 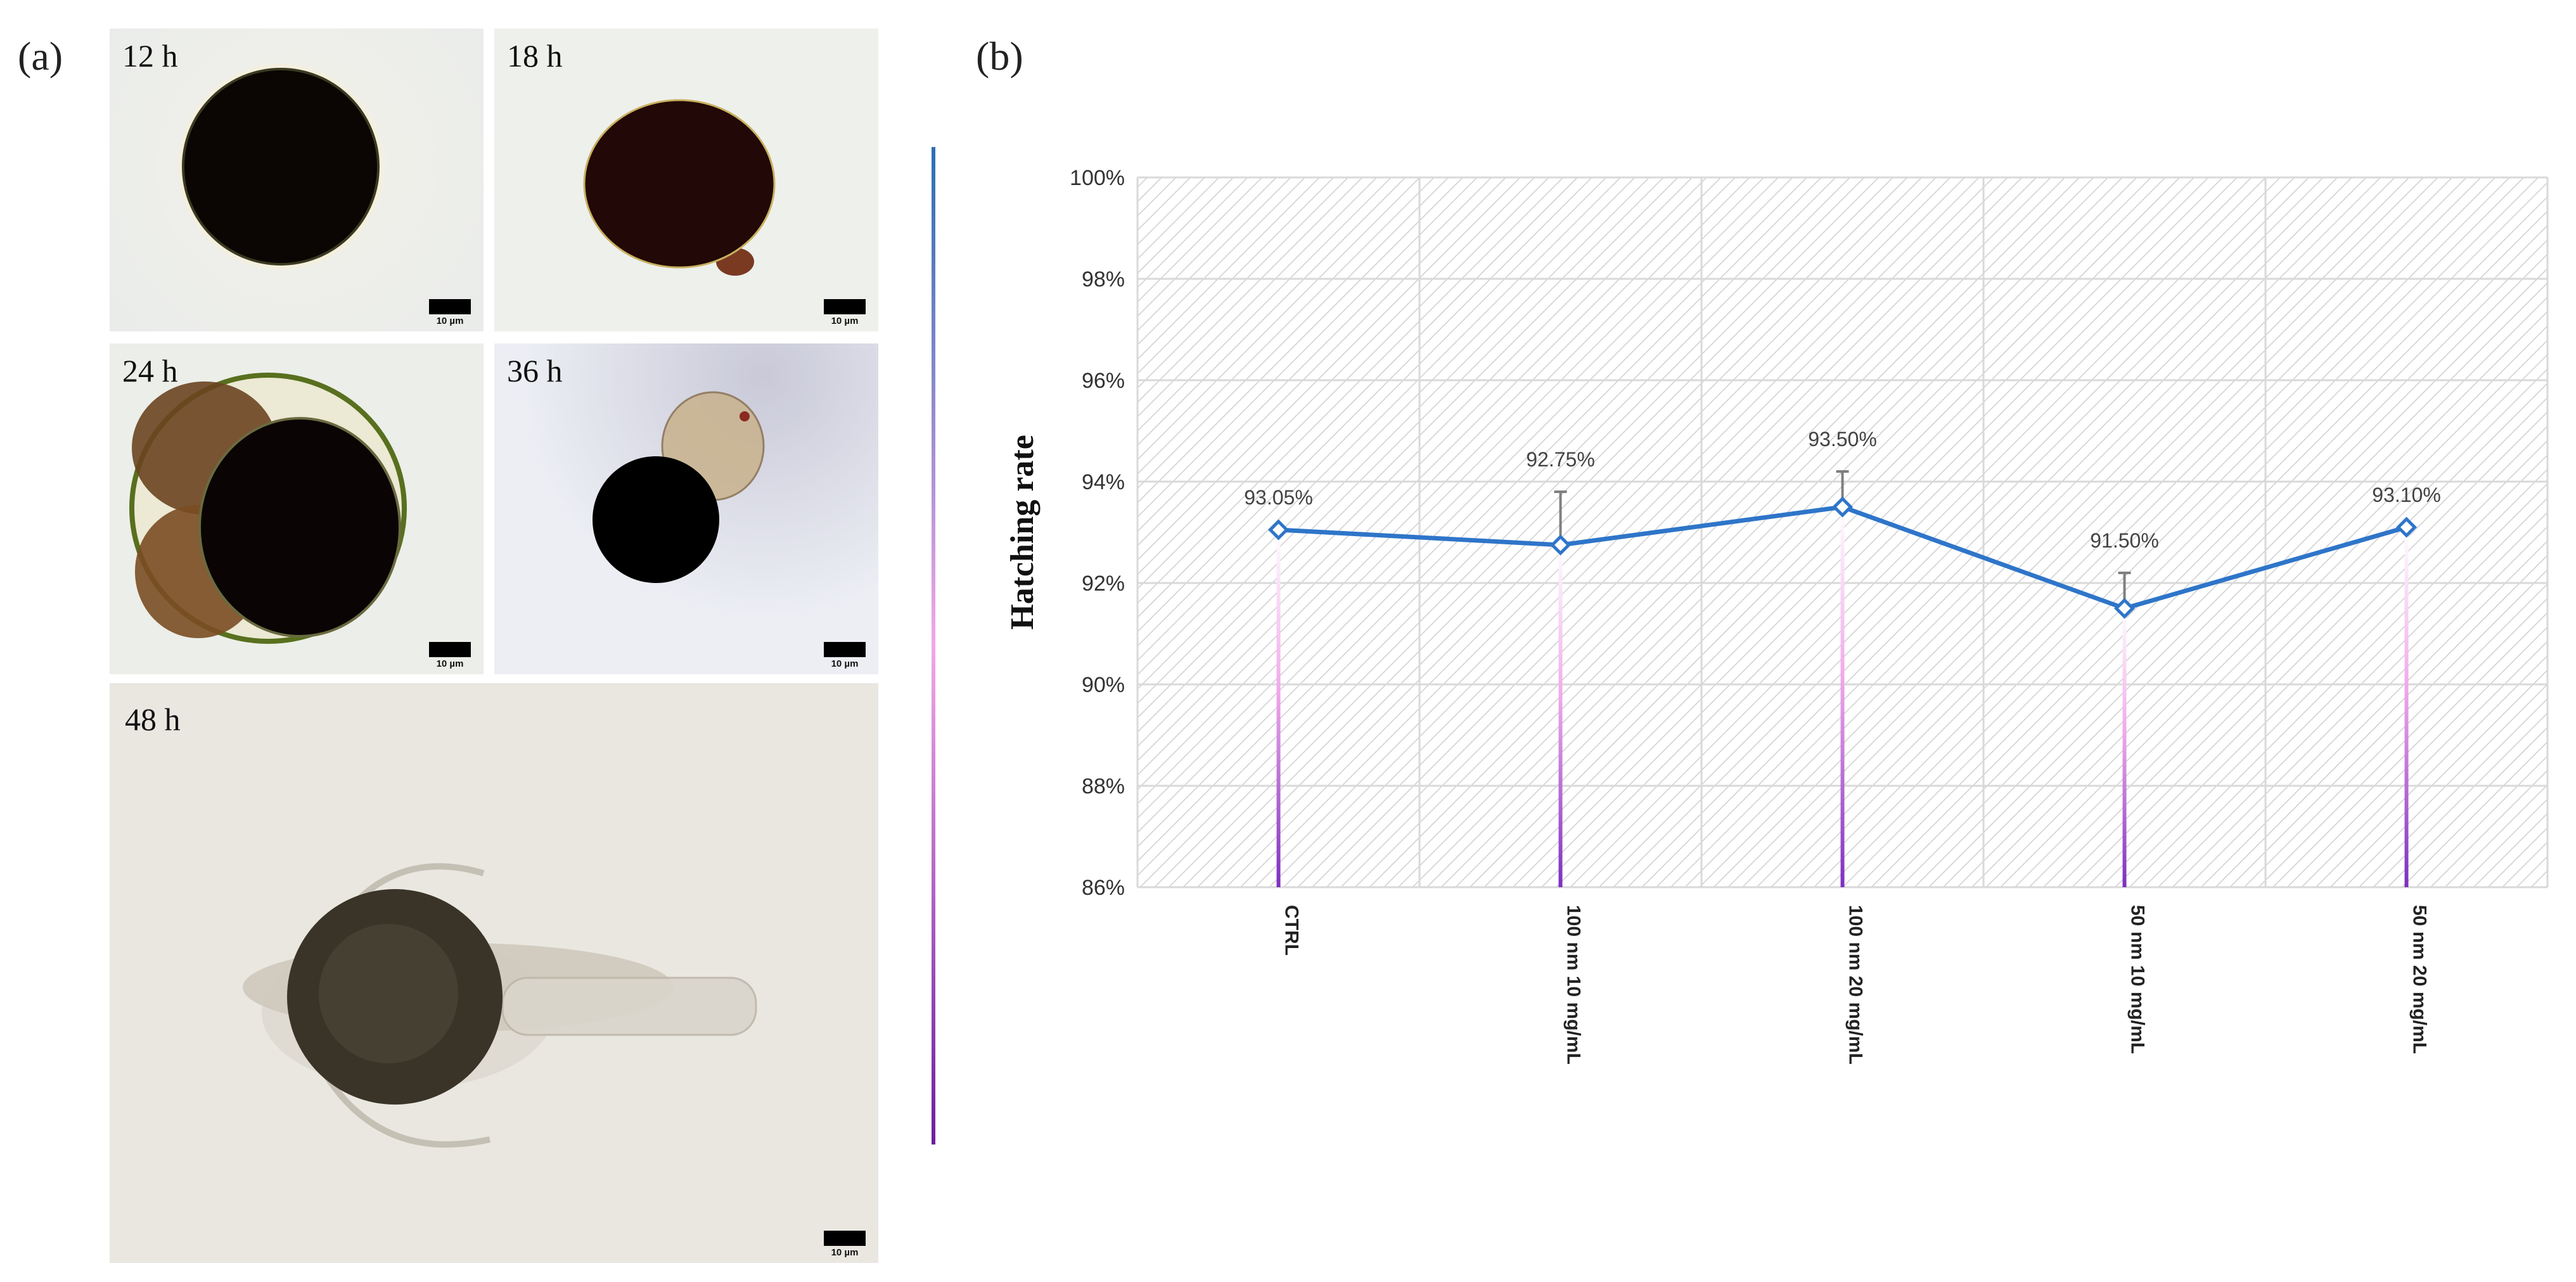 What do you see at coordinates (1103, 482) in the screenshot?
I see `y-tick-label: 94%` at bounding box center [1103, 482].